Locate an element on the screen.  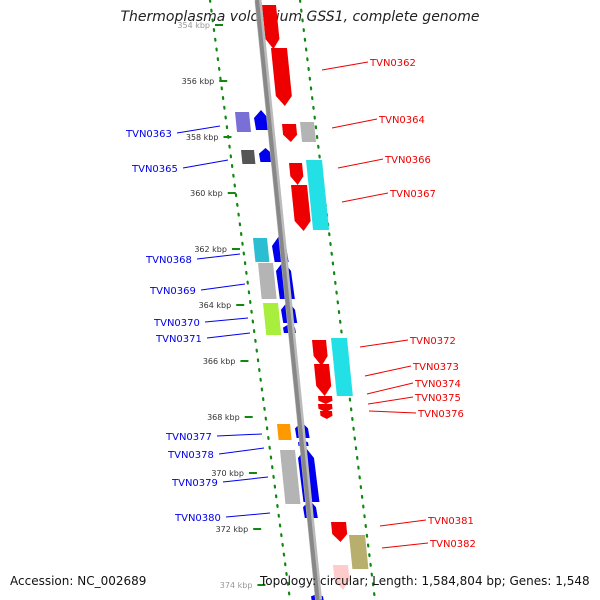
scale-tick-label: 354 kbp is located at coordinates (193, 25).